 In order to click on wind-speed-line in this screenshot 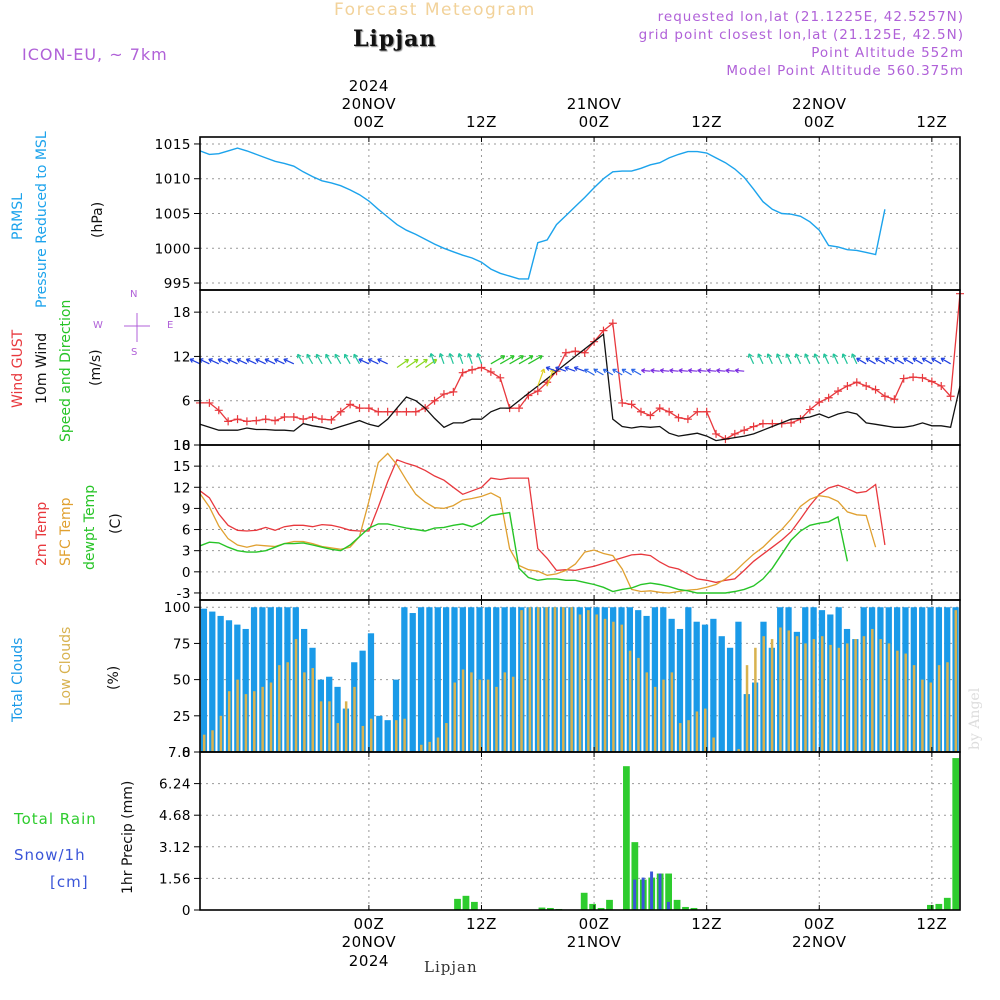, I will do `click(580, 387)`.